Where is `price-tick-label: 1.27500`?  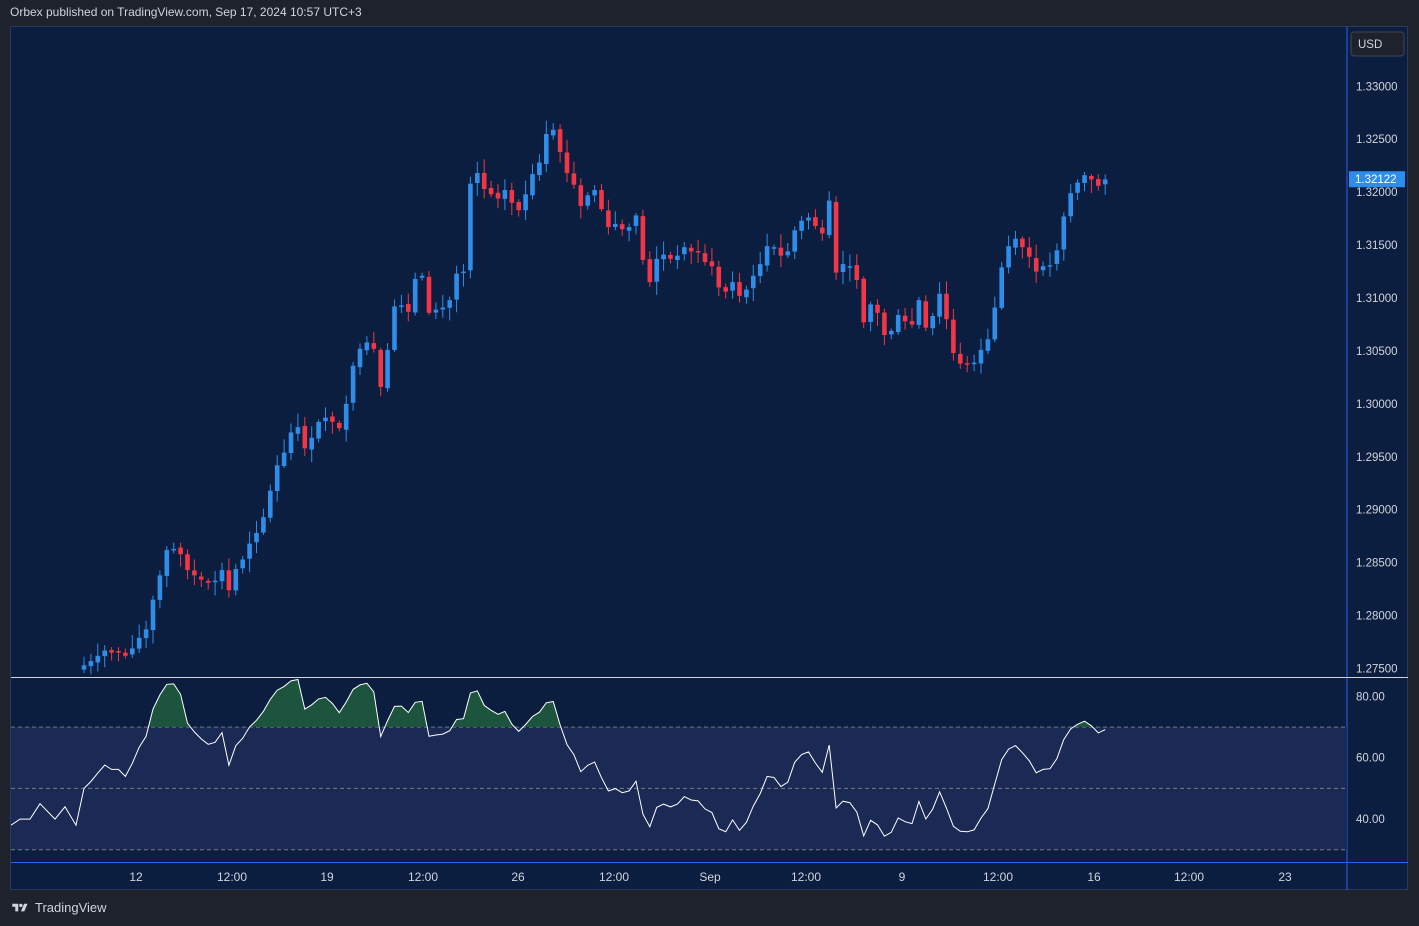
price-tick-label: 1.27500 is located at coordinates (1377, 670).